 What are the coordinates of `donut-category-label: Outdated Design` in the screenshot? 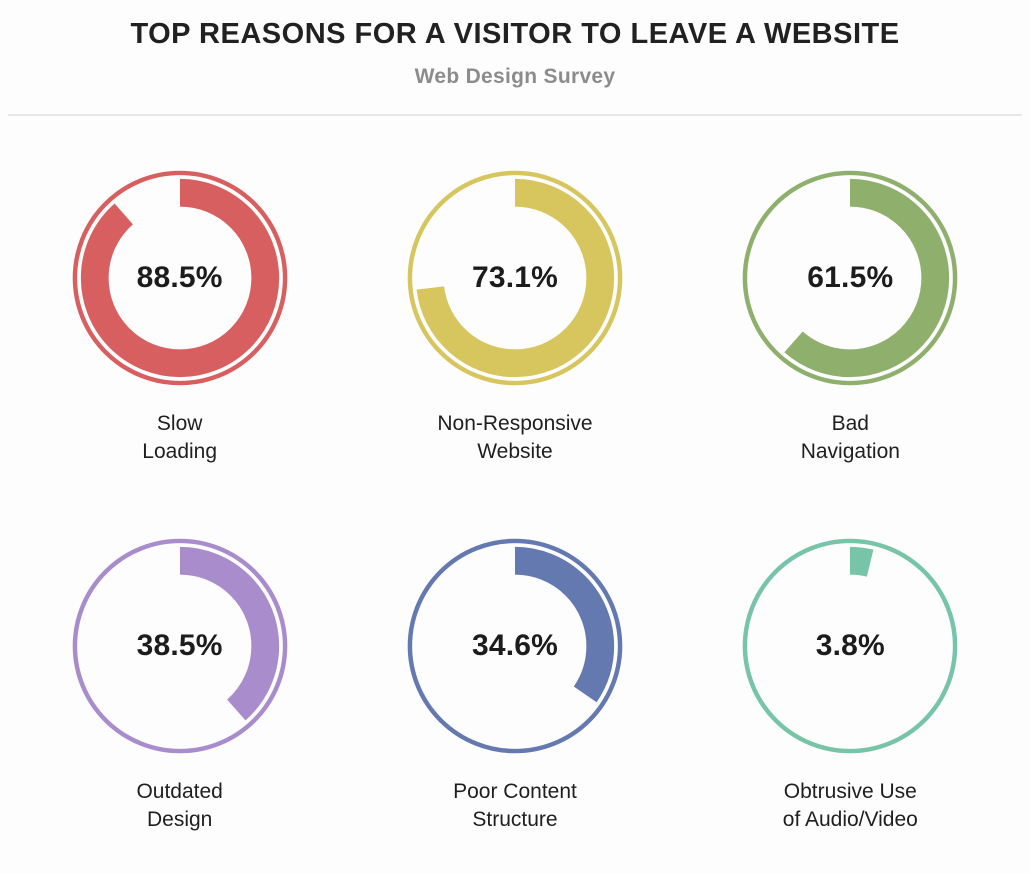 It's located at (179, 805).